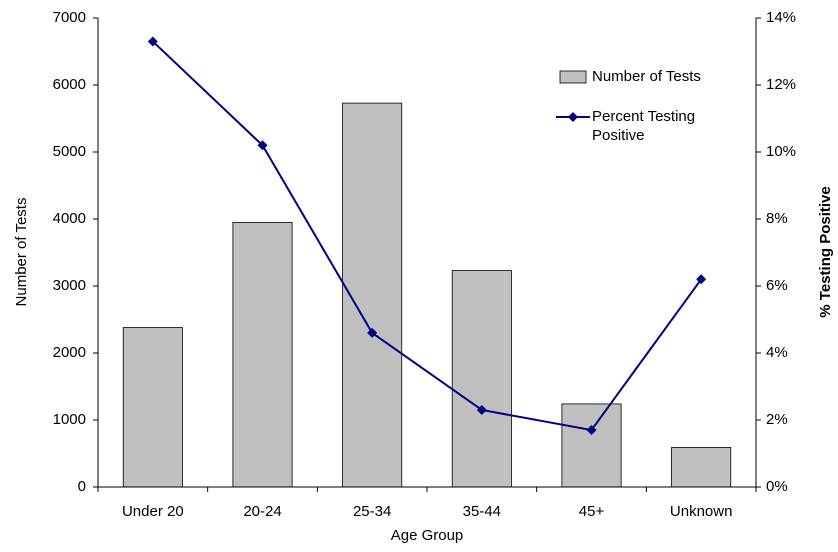 This screenshot has width=838, height=552. What do you see at coordinates (592, 511) in the screenshot?
I see `x-tick-label: 45+` at bounding box center [592, 511].